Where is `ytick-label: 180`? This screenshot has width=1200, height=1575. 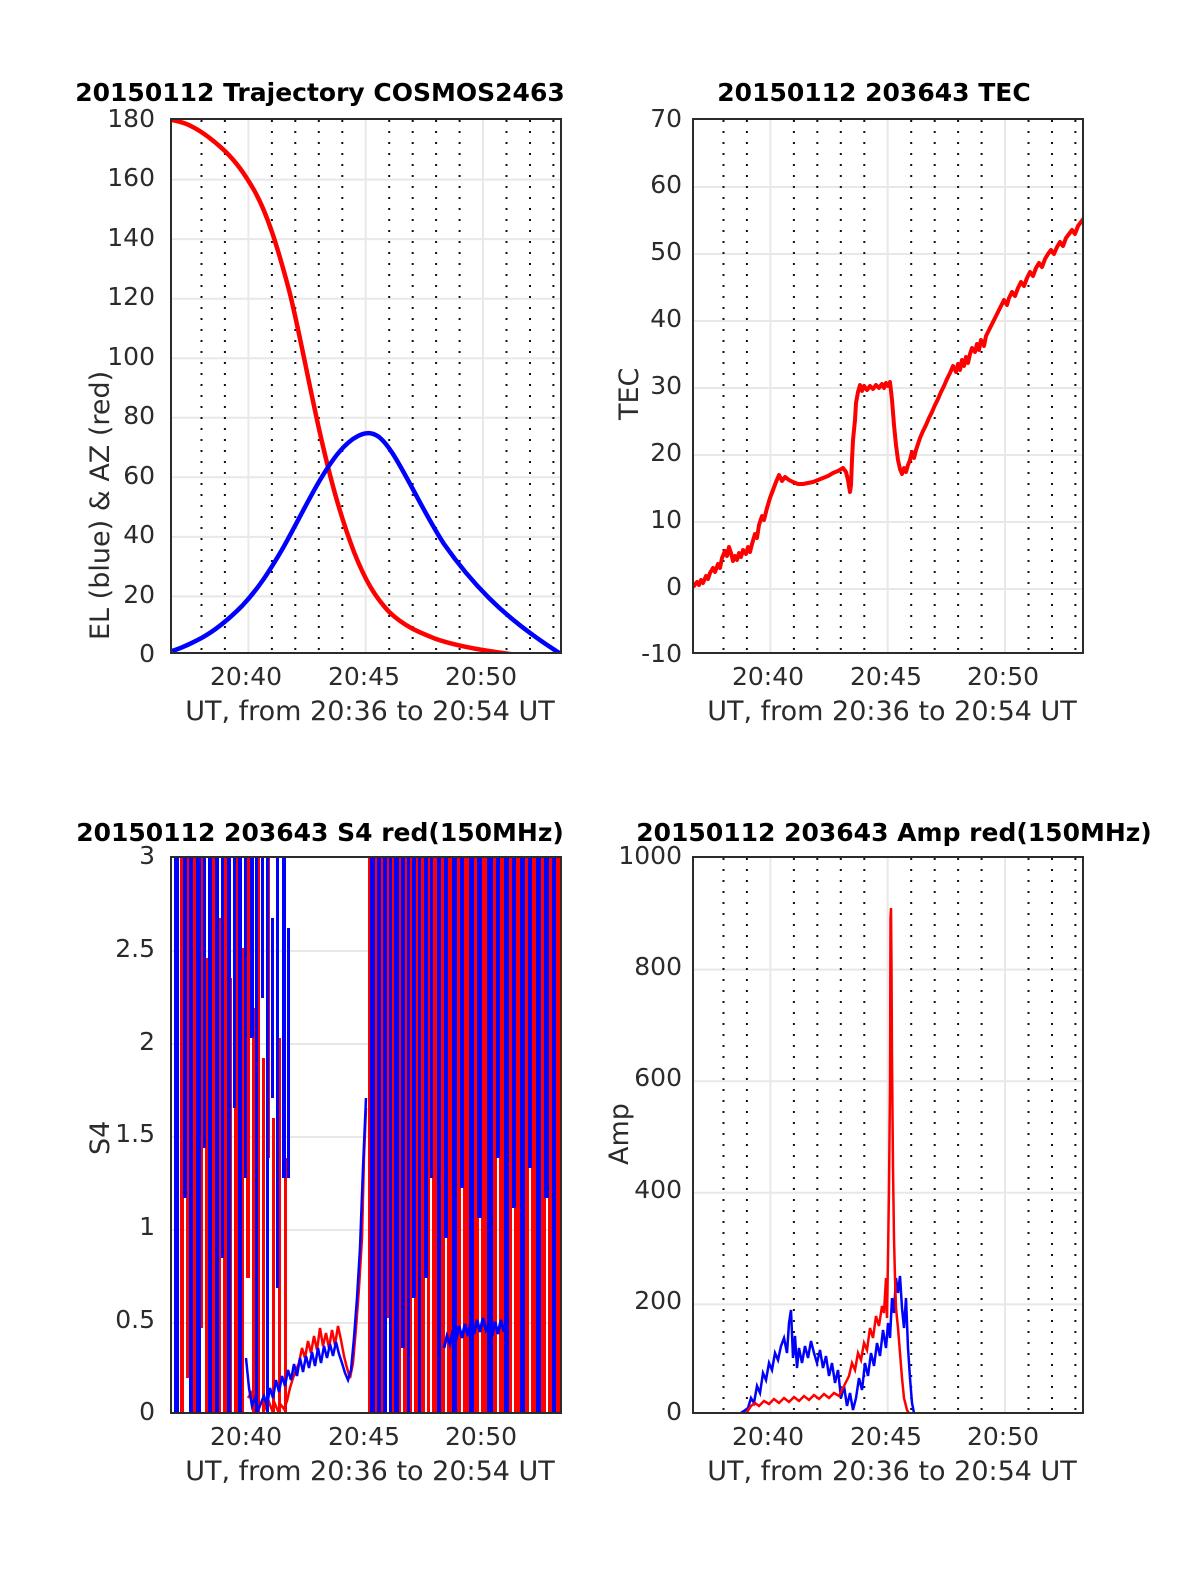 ytick-label: 180 is located at coordinates (131, 118).